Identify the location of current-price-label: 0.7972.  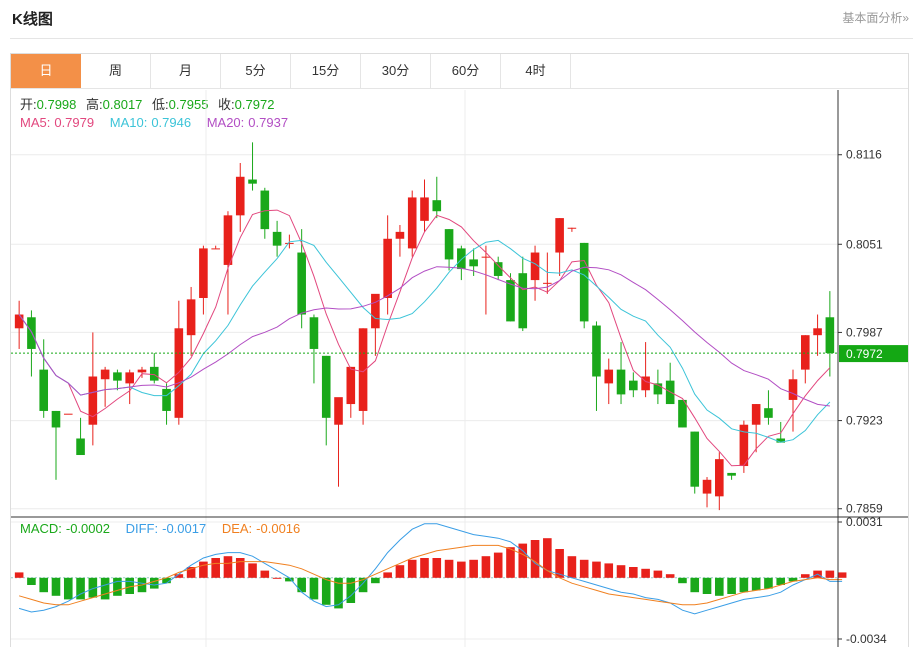
(864, 354).